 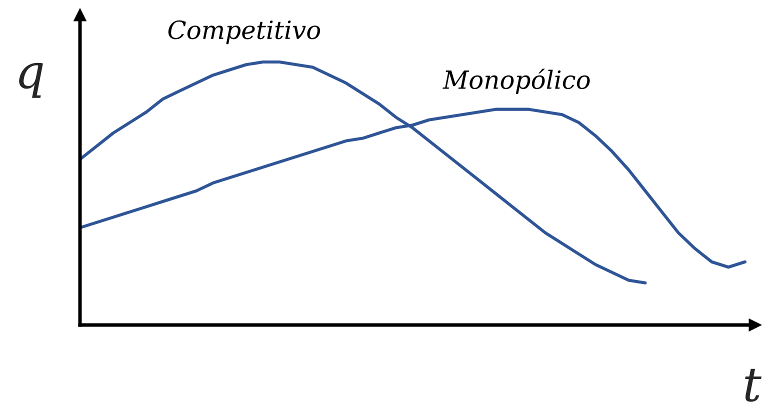 I want to click on y-axis-title: q, so click(x=31, y=80).